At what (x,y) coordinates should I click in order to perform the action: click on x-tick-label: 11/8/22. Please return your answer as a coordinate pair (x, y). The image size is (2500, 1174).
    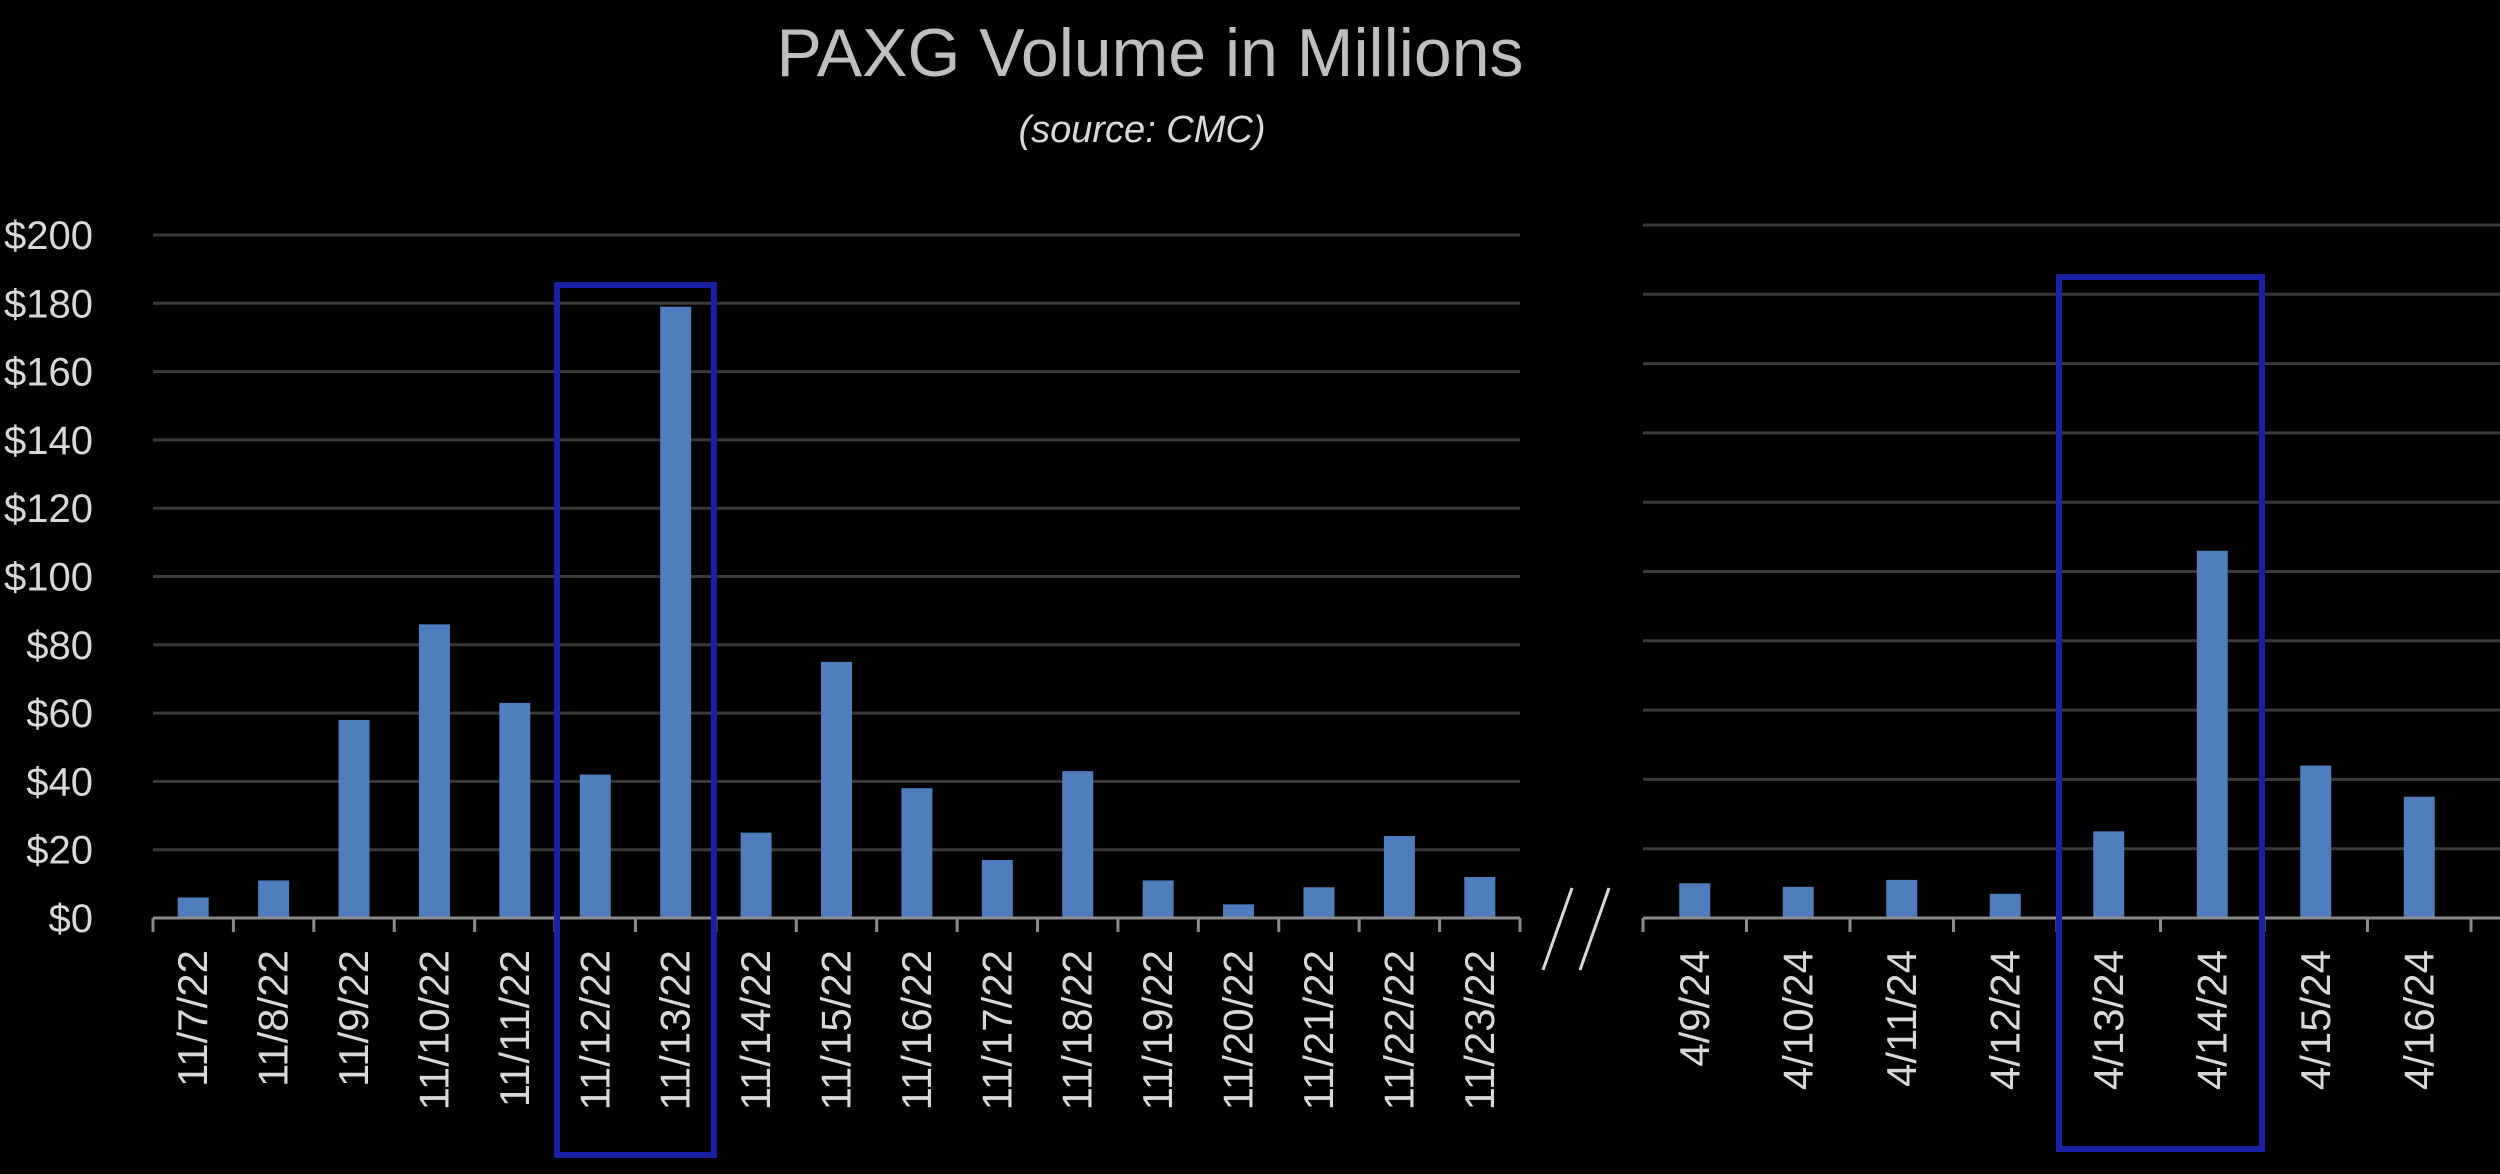
    Looking at the image, I should click on (273, 1018).